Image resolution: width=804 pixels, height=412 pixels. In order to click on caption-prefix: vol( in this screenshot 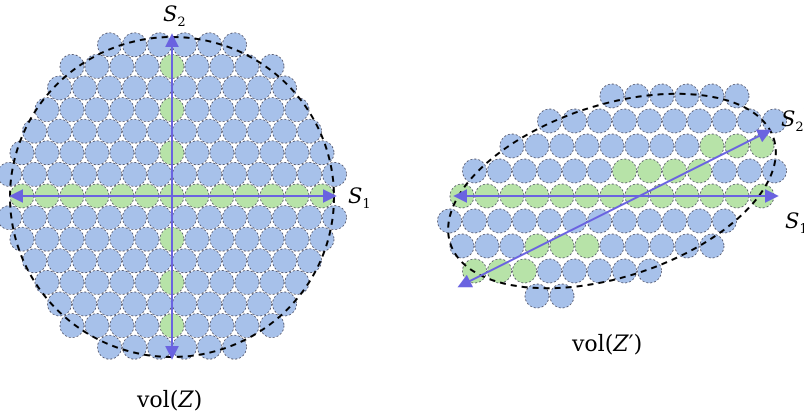, I will do `click(157, 400)`.